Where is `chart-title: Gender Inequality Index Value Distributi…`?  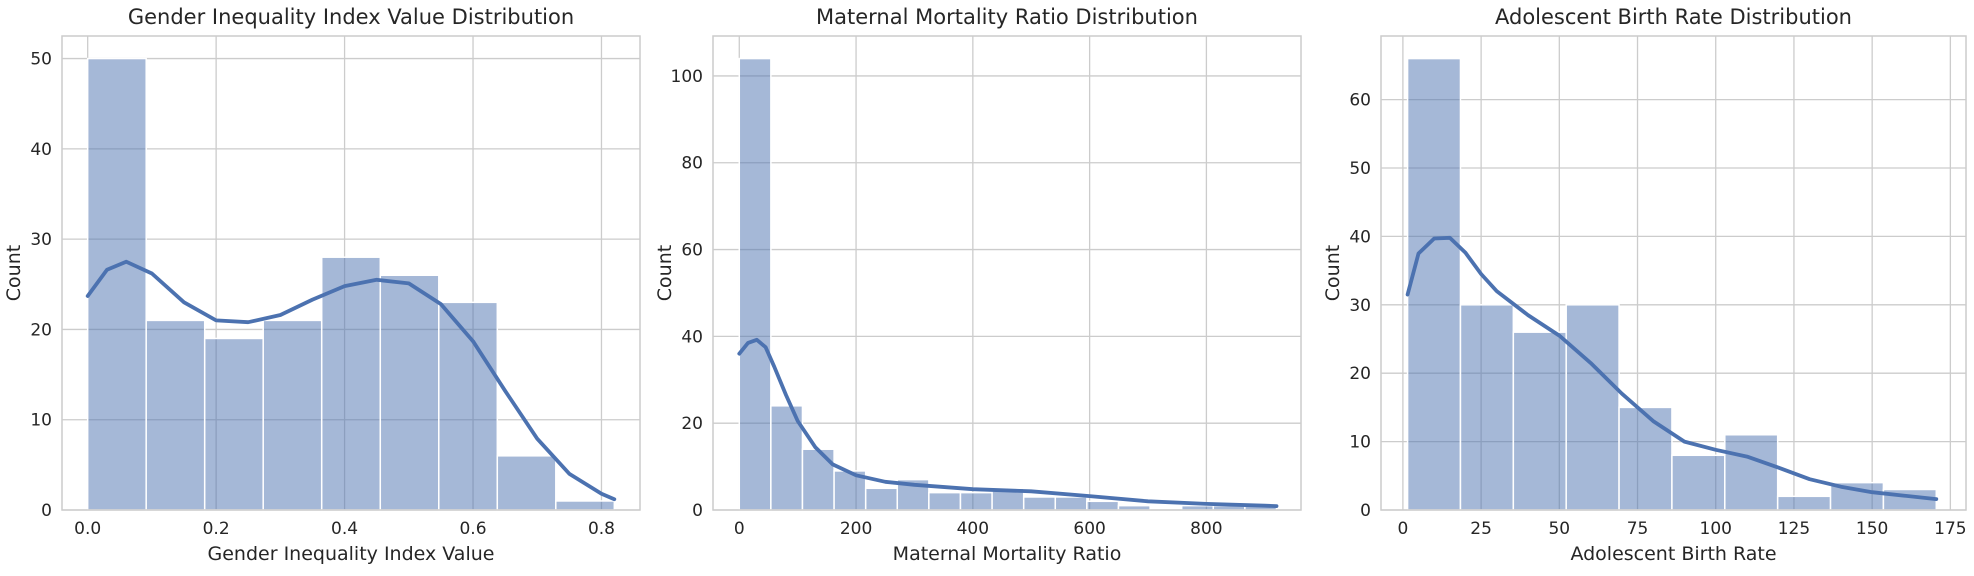
chart-title: Gender Inequality Index Value Distributi… is located at coordinates (351, 17).